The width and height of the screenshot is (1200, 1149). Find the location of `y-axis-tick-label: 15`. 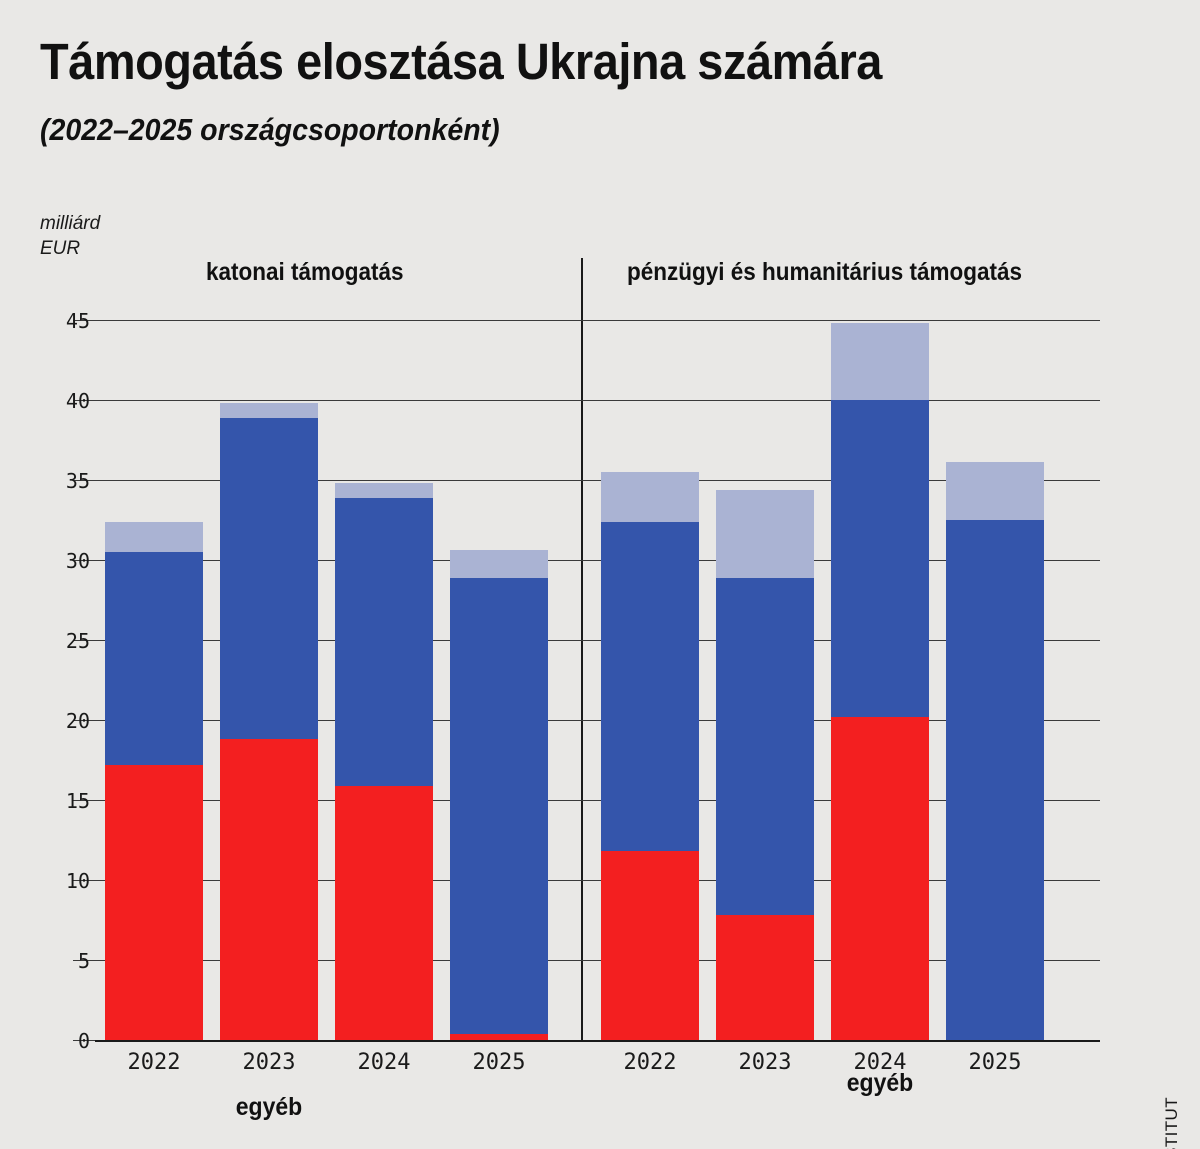

y-axis-tick-label: 15 is located at coordinates (77, 801).